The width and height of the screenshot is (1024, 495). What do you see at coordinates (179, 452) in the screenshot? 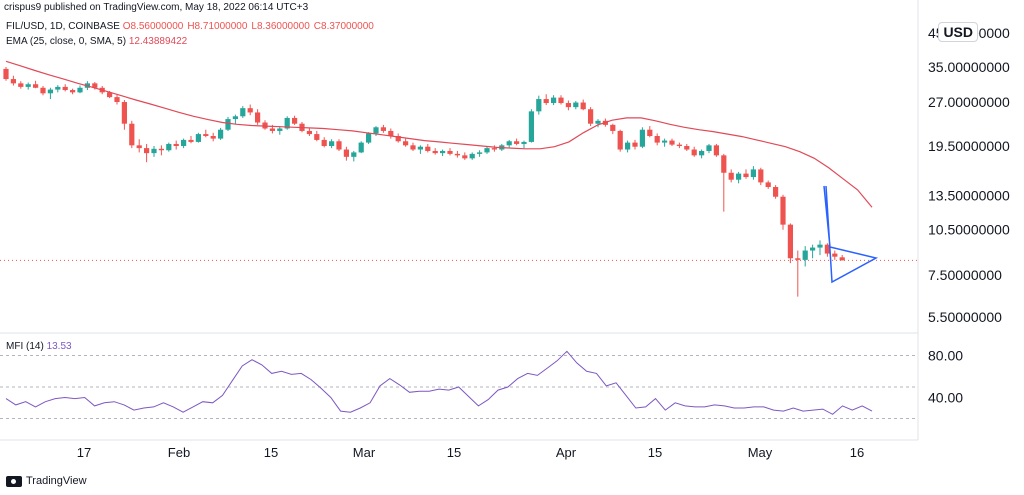
I see `time-tick-label: Feb` at bounding box center [179, 452].